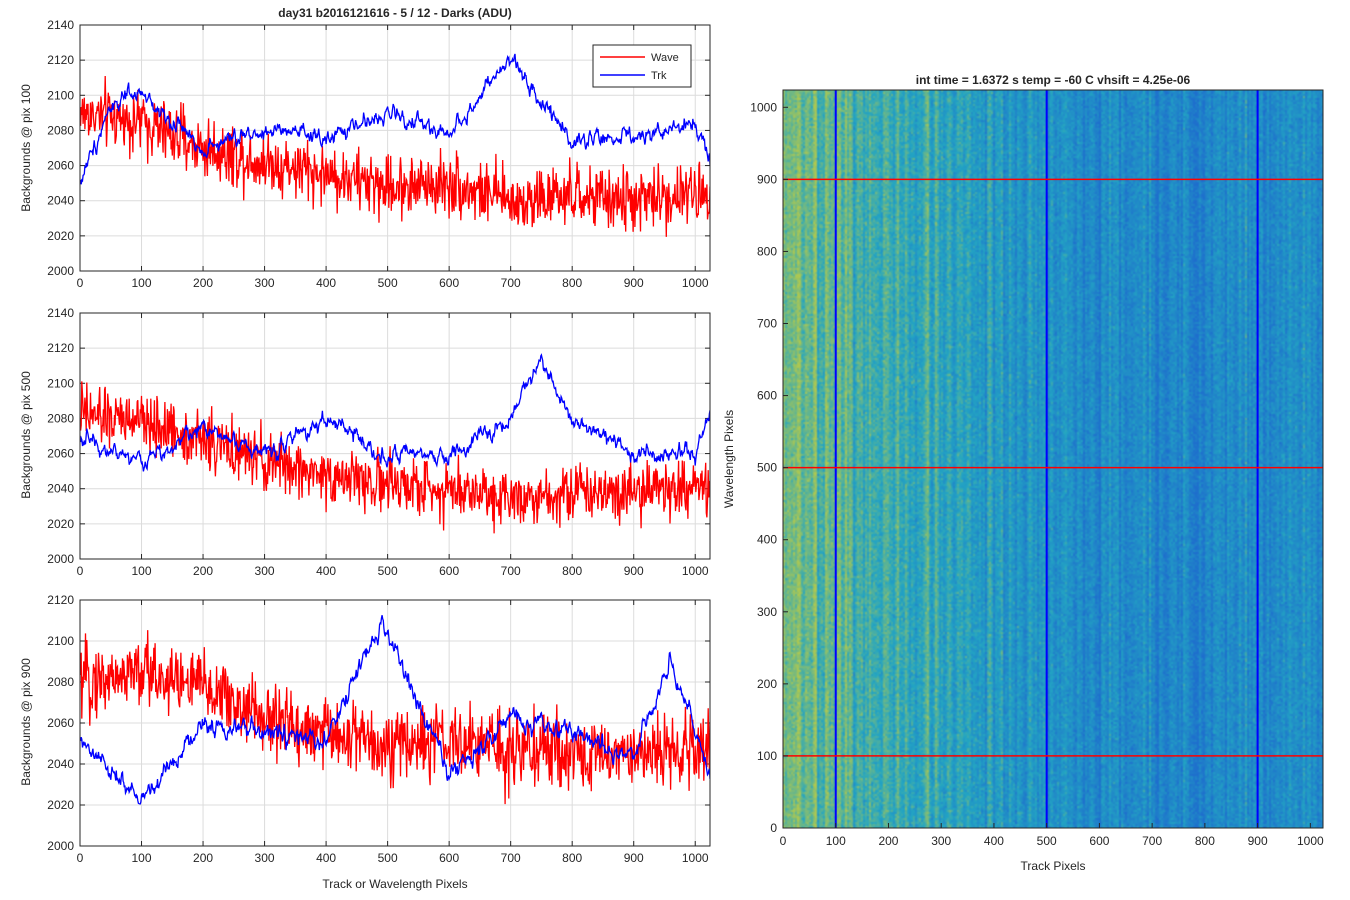 The width and height of the screenshot is (1350, 900). What do you see at coordinates (767, 251) in the screenshot?
I see `heatmap-y-tick-label: 800` at bounding box center [767, 251].